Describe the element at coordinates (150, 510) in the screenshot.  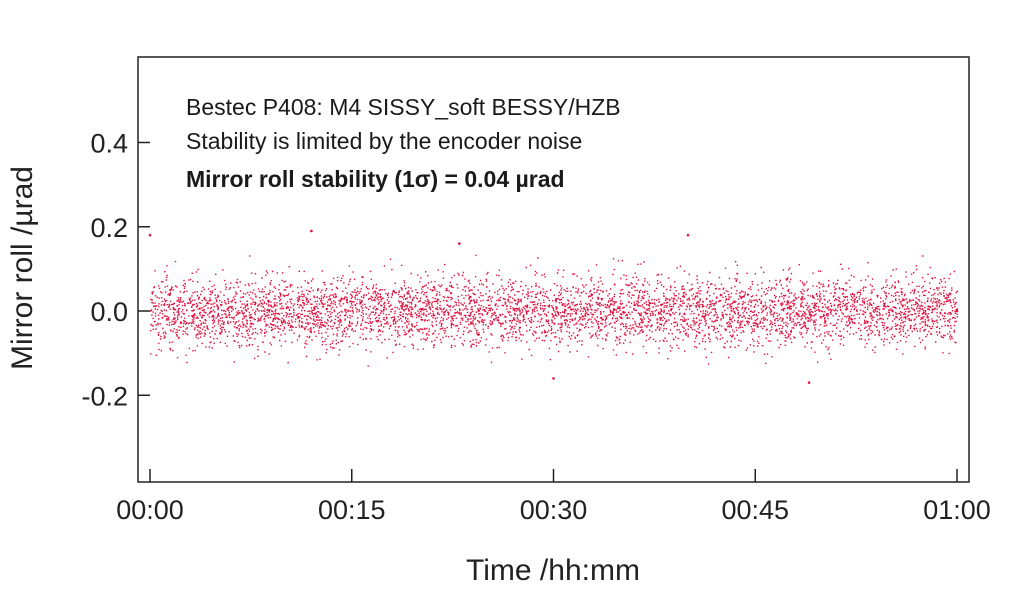
I see `x-tick-label: 00:00` at that location.